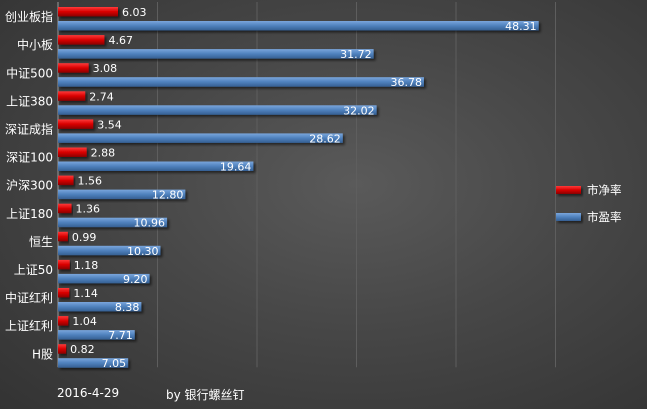 The width and height of the screenshot is (647, 409). What do you see at coordinates (114, 363) in the screenshot?
I see `data-label-pe: 7.05` at bounding box center [114, 363].